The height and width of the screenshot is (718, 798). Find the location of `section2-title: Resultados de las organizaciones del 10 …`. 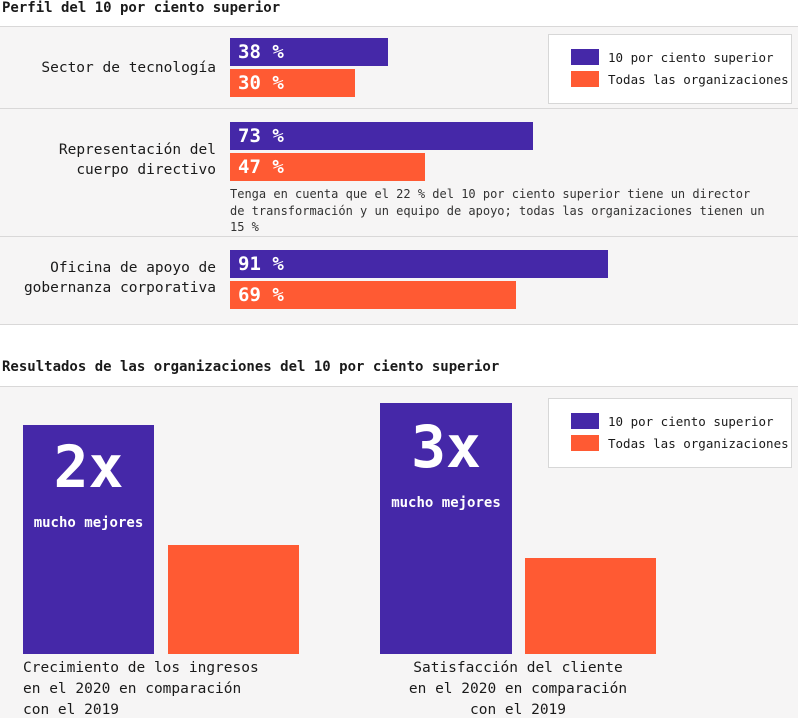

section2-title: Resultados de las organizaciones del 10 … is located at coordinates (251, 367).